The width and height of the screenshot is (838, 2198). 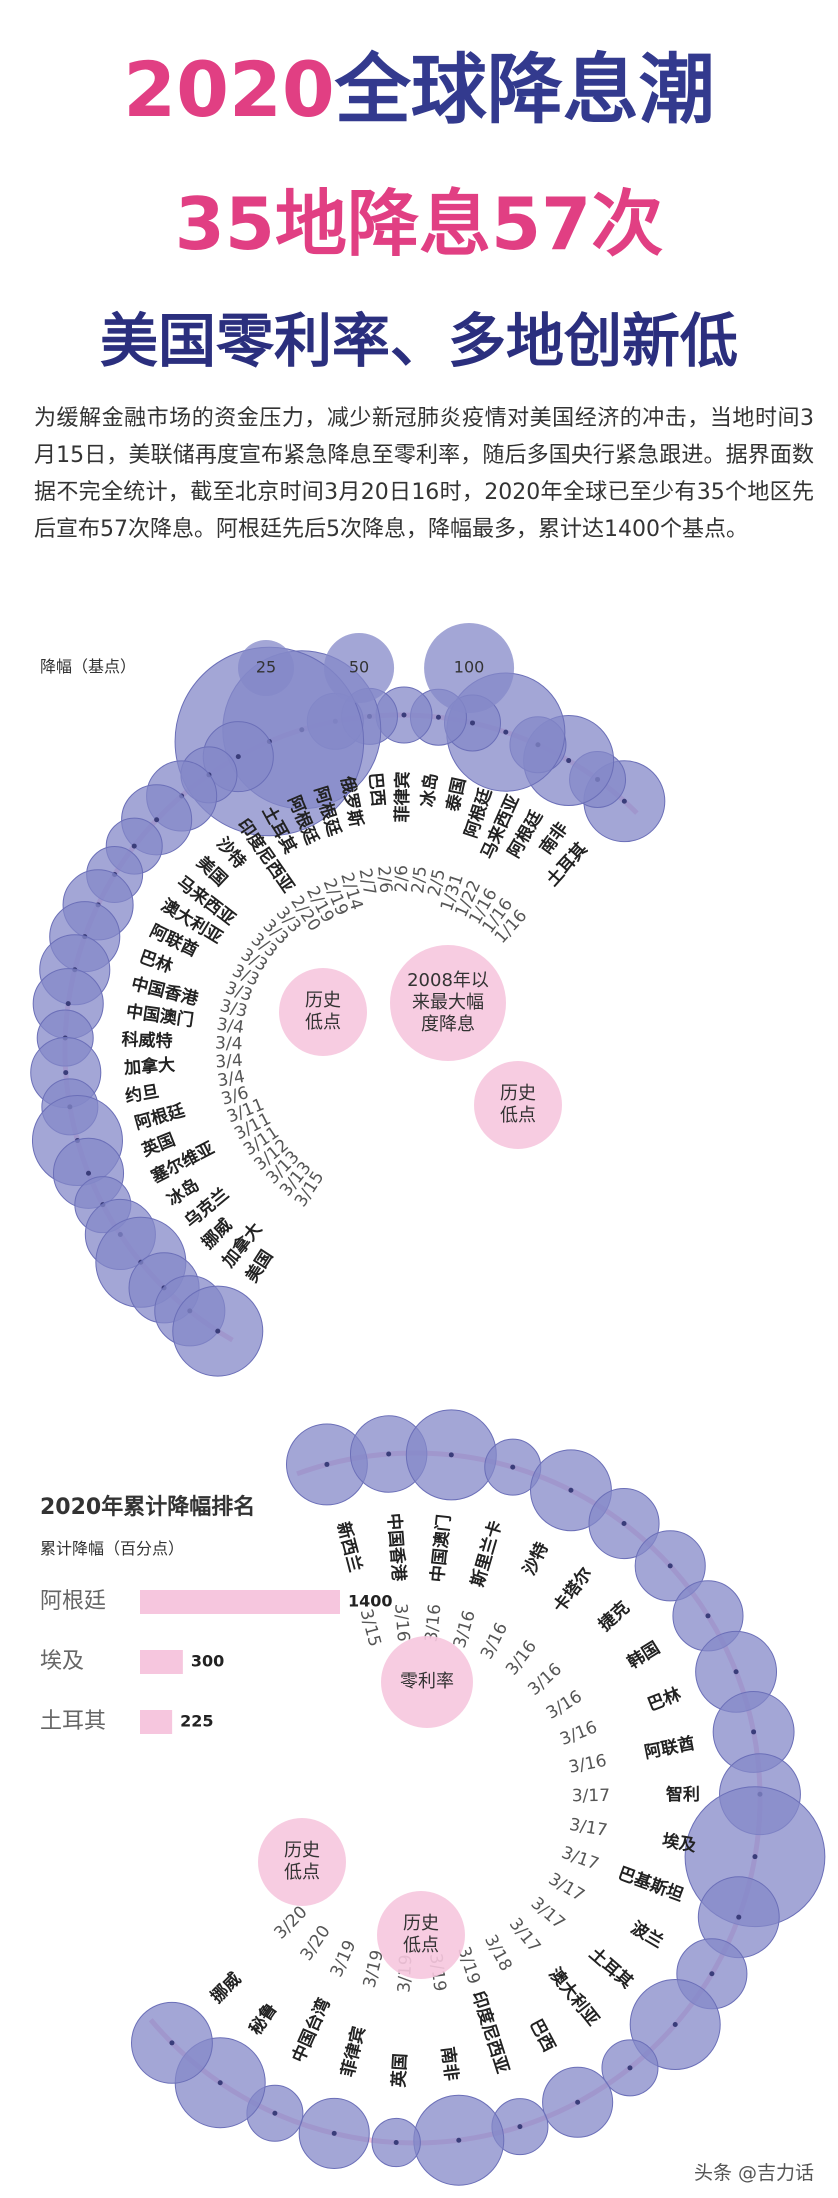 What do you see at coordinates (419, 90) in the screenshot?
I see `title-line-1: 2020全球降息潮` at bounding box center [419, 90].